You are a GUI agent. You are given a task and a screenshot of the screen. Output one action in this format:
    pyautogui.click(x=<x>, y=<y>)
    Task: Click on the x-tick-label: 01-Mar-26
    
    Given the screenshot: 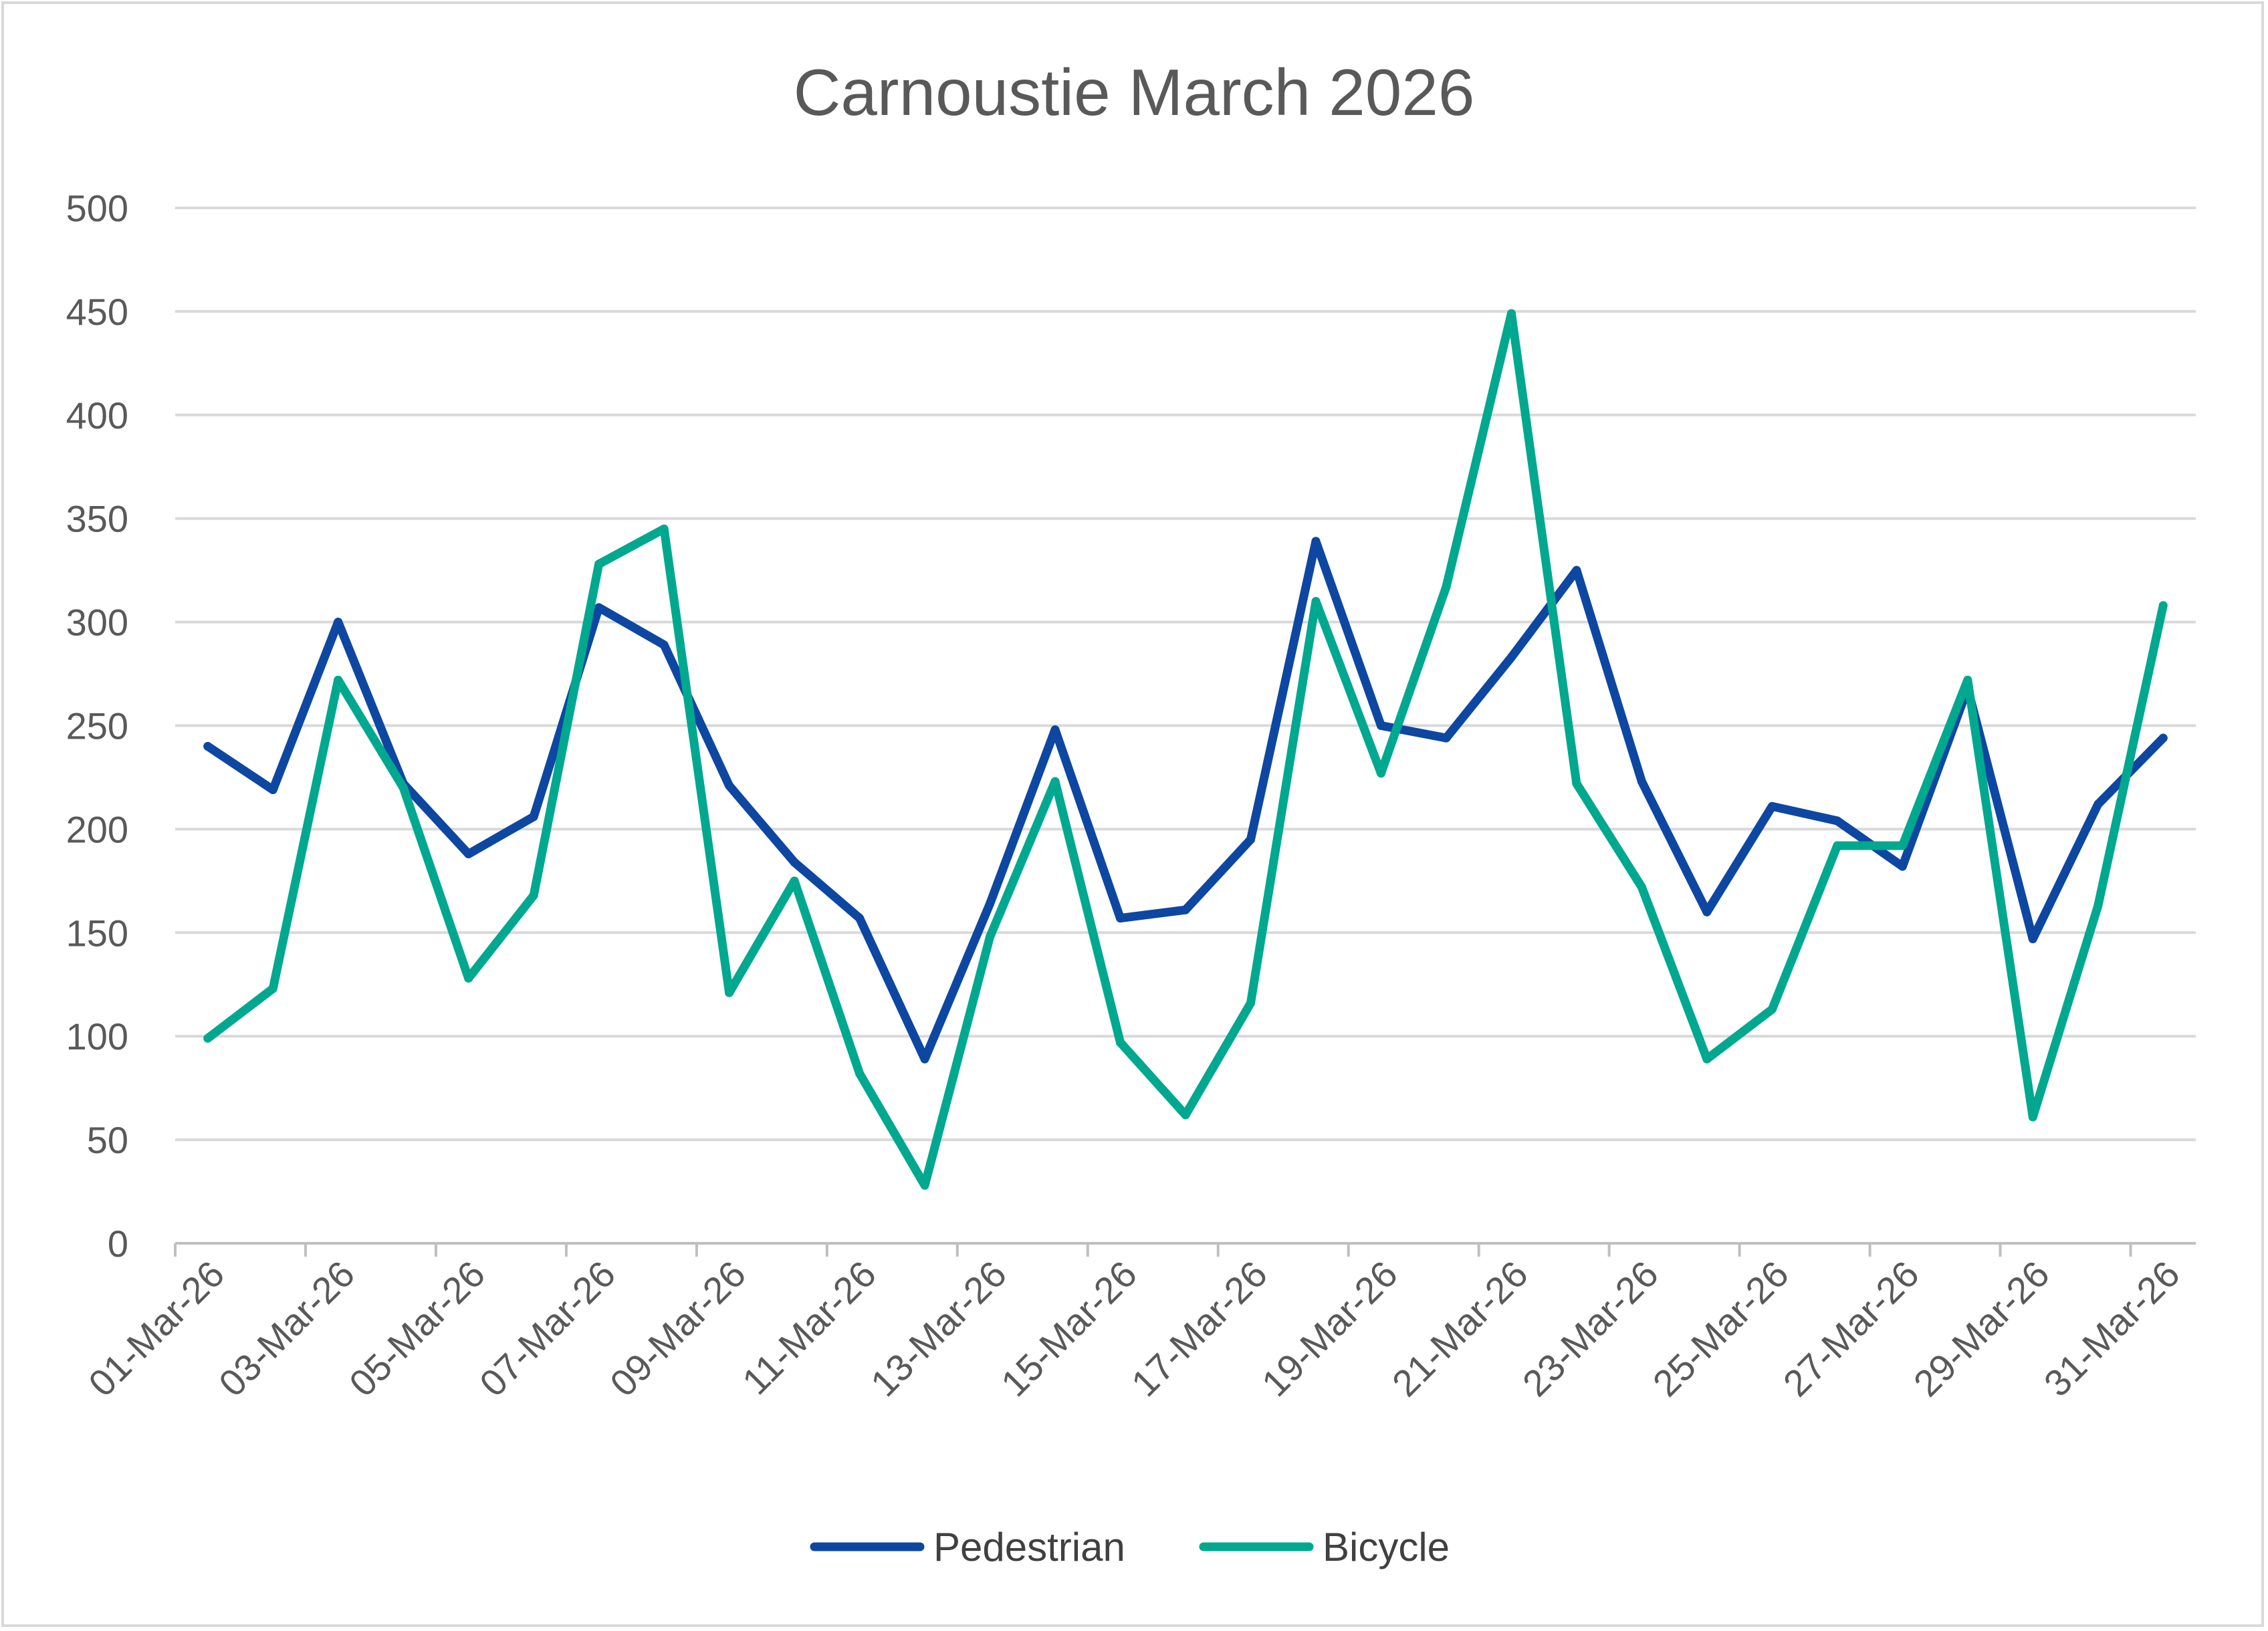 What is the action you would take?
    pyautogui.click(x=156, y=1328)
    